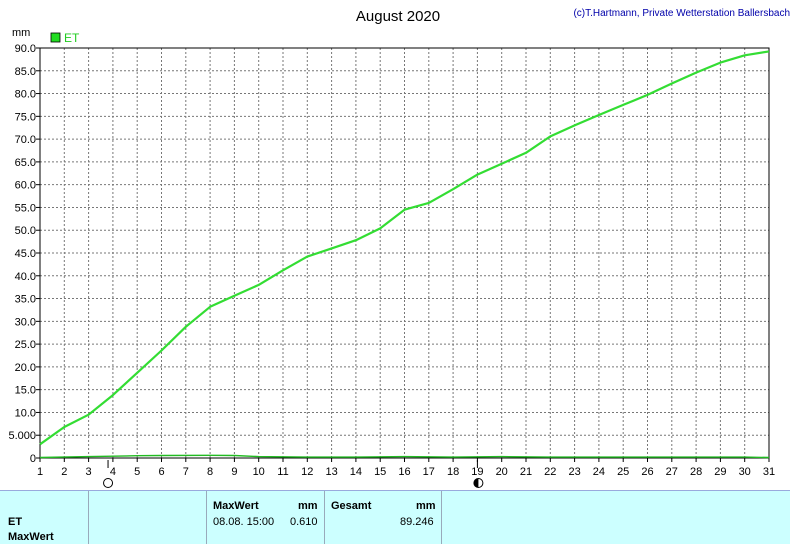  What do you see at coordinates (161, 472) in the screenshot?
I see `x-tick-label: 6` at bounding box center [161, 472].